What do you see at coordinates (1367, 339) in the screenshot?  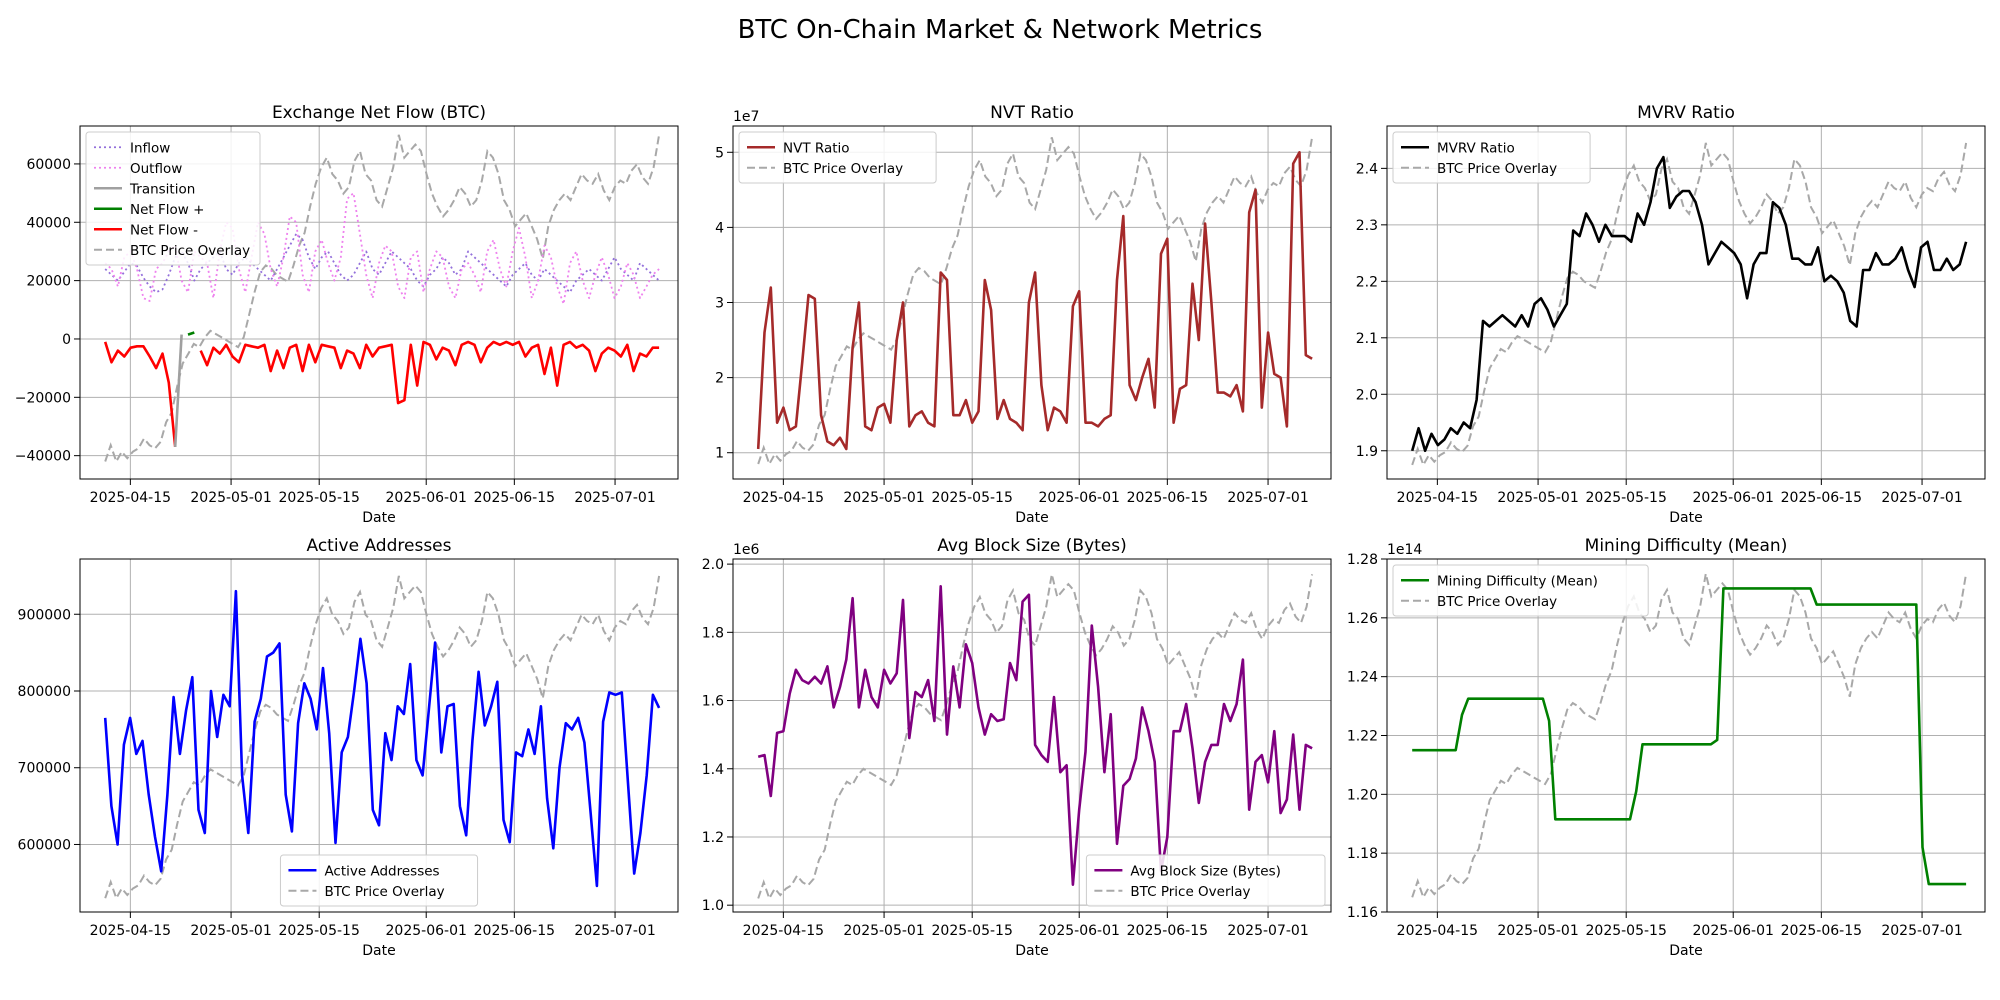 I see `y-tick-label: 2.1` at bounding box center [1367, 339].